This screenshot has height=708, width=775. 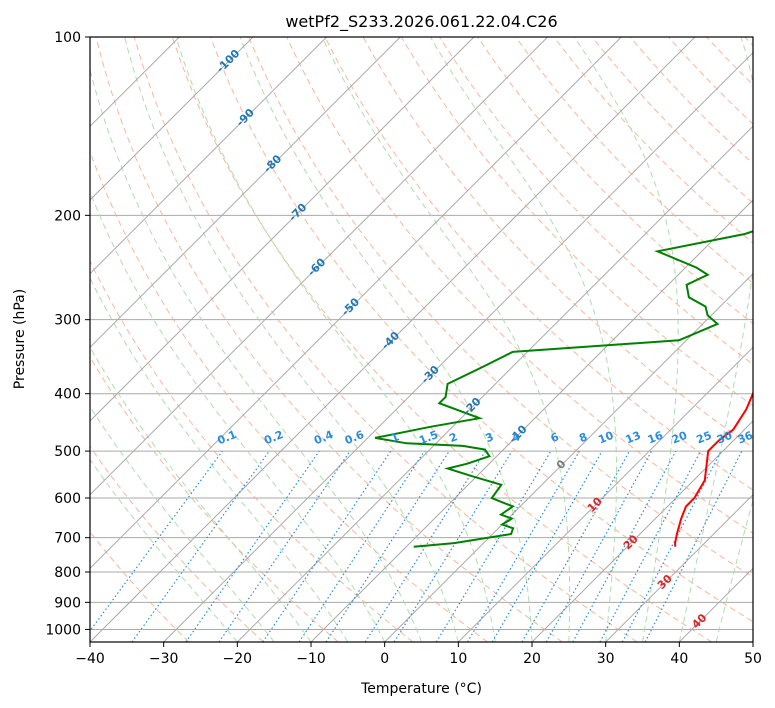 What do you see at coordinates (384, 659) in the screenshot?
I see `x-tick-label: 0` at bounding box center [384, 659].